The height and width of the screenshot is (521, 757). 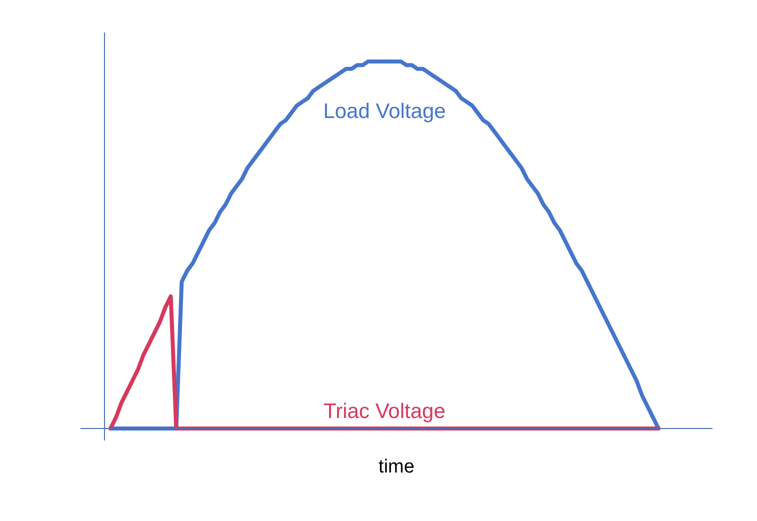 I want to click on x-axis-title: time, so click(x=396, y=467).